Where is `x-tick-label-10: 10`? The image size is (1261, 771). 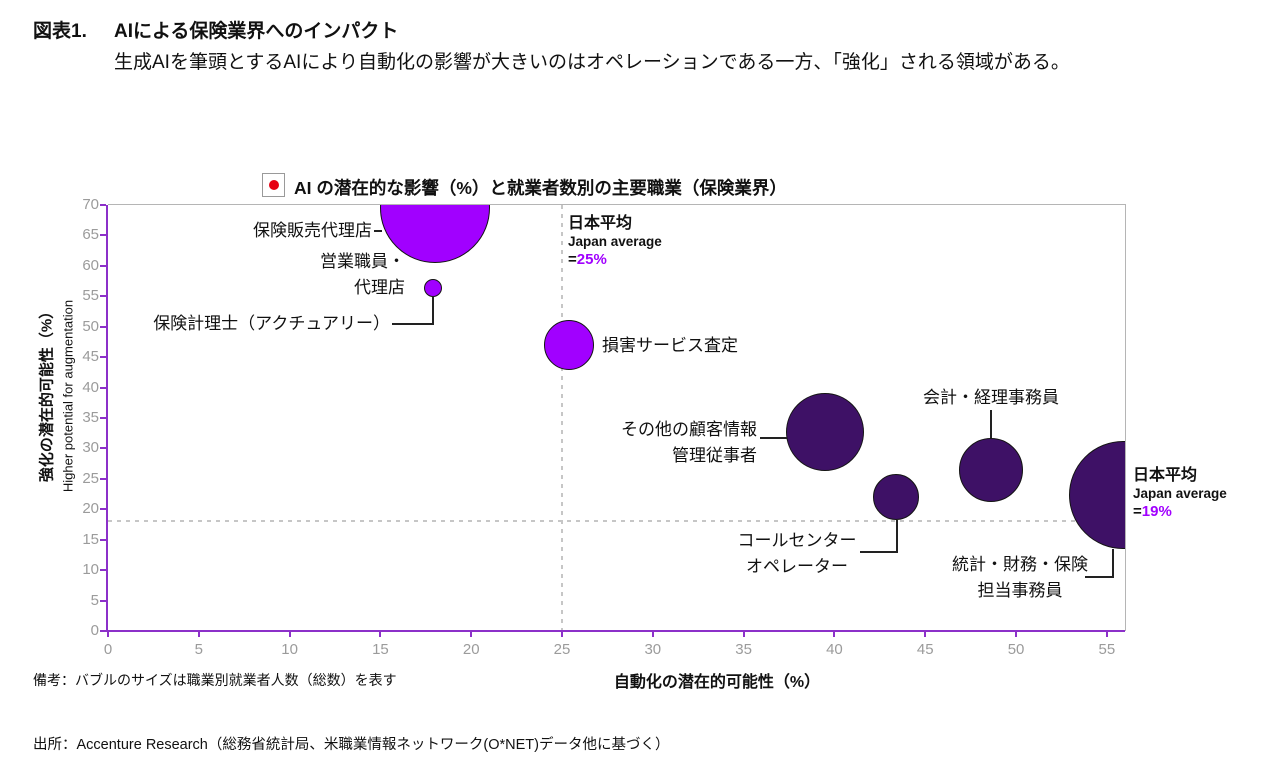 x-tick-label-10: 10 is located at coordinates (289, 649).